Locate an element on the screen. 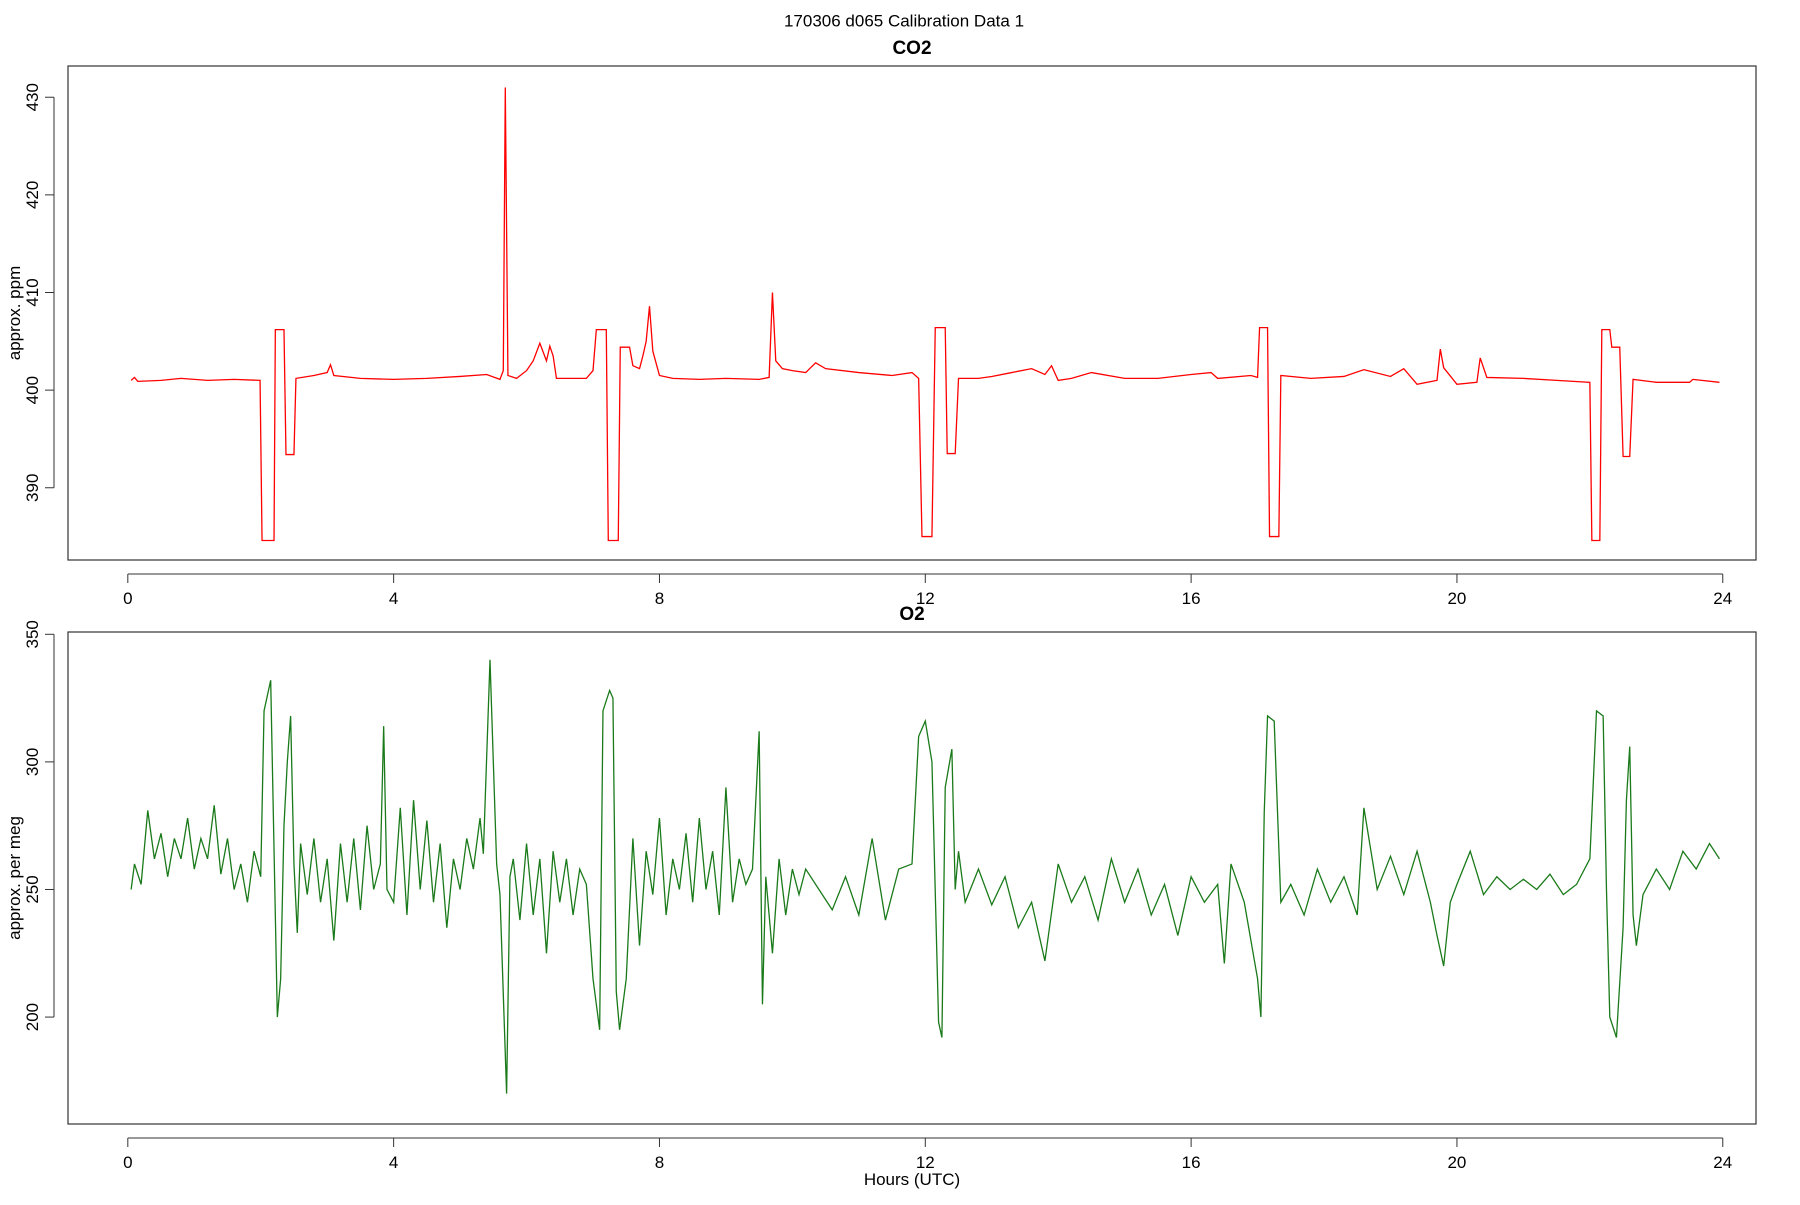  figure-title: 170306 d065 Calibration Data 1 is located at coordinates (904, 20).